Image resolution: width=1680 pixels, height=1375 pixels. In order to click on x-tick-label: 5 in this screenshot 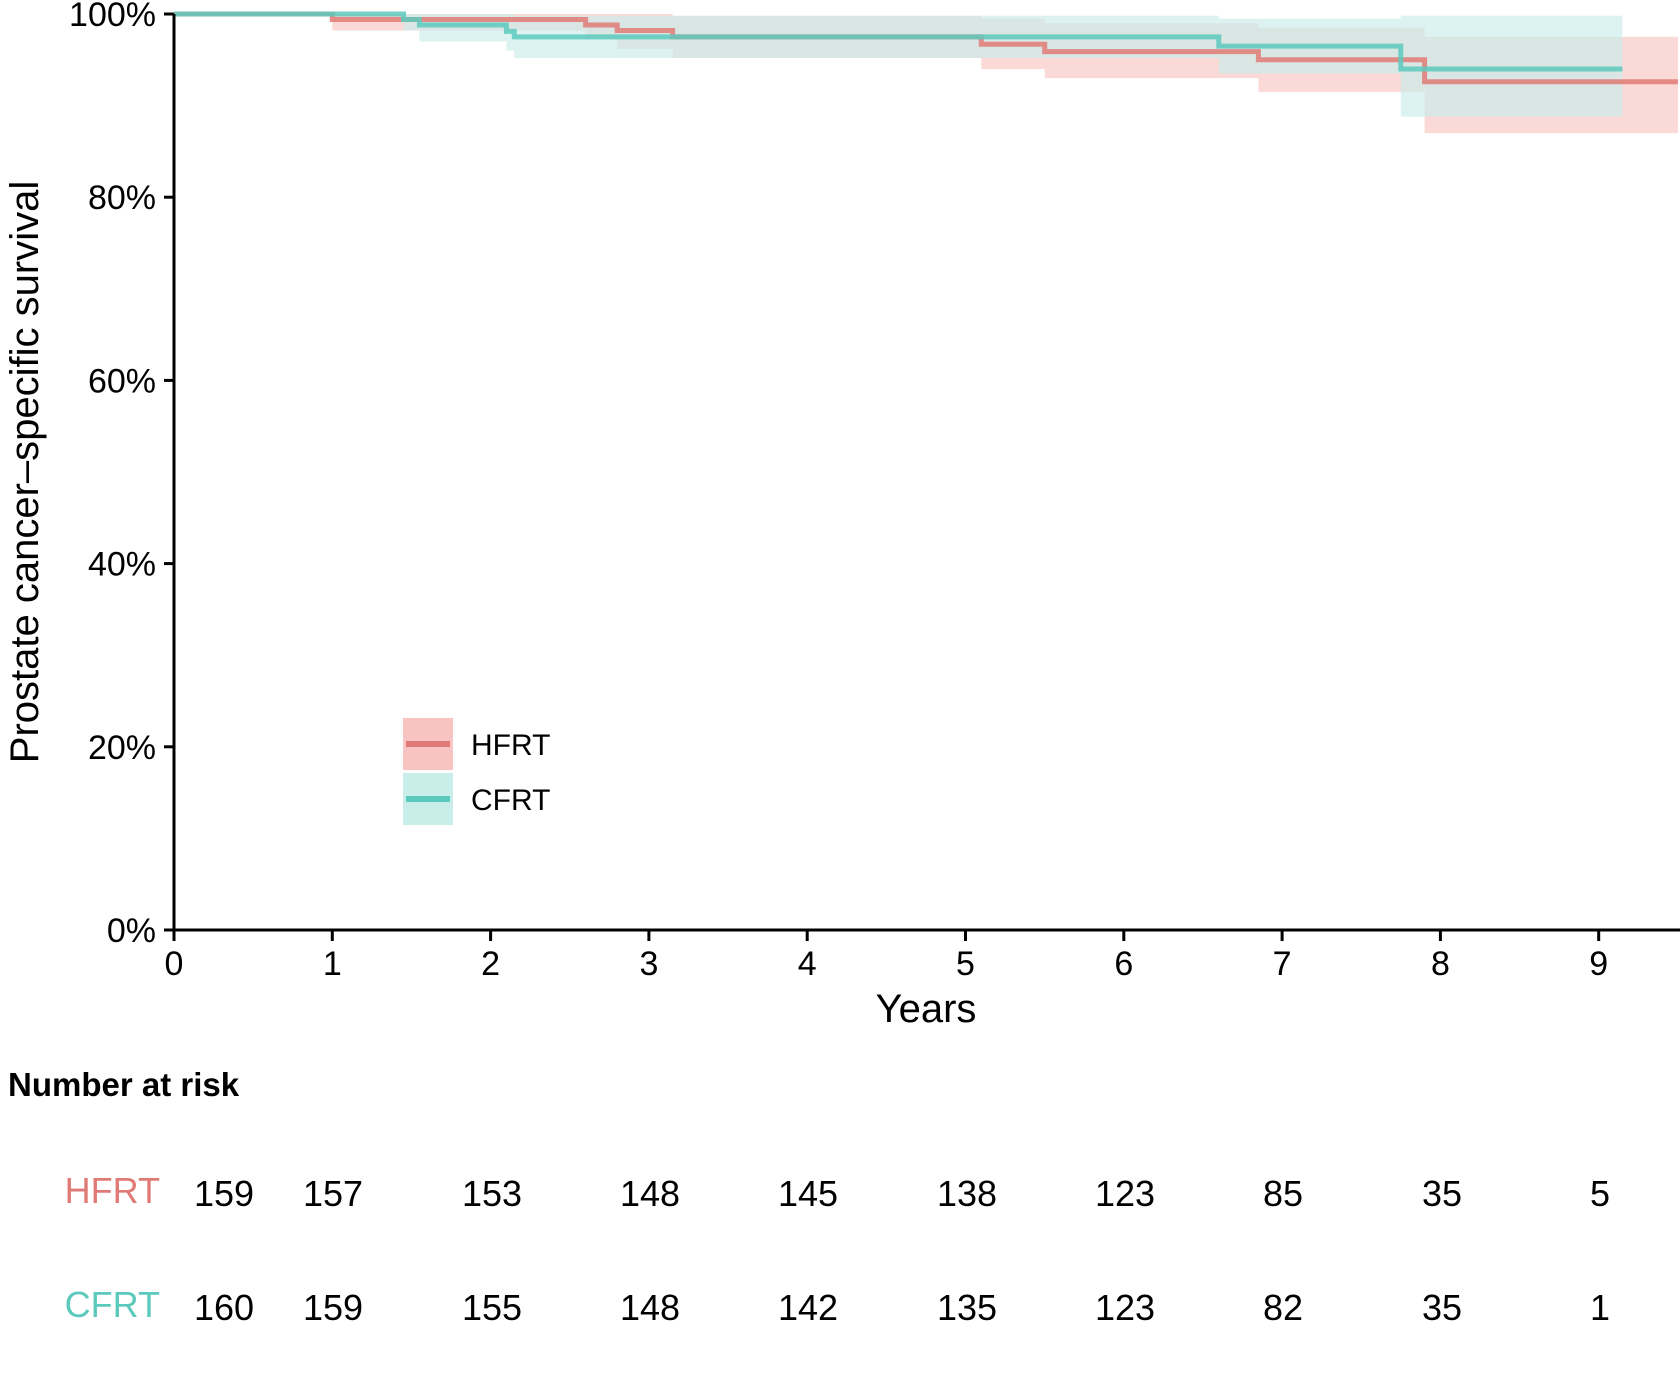, I will do `click(965, 964)`.